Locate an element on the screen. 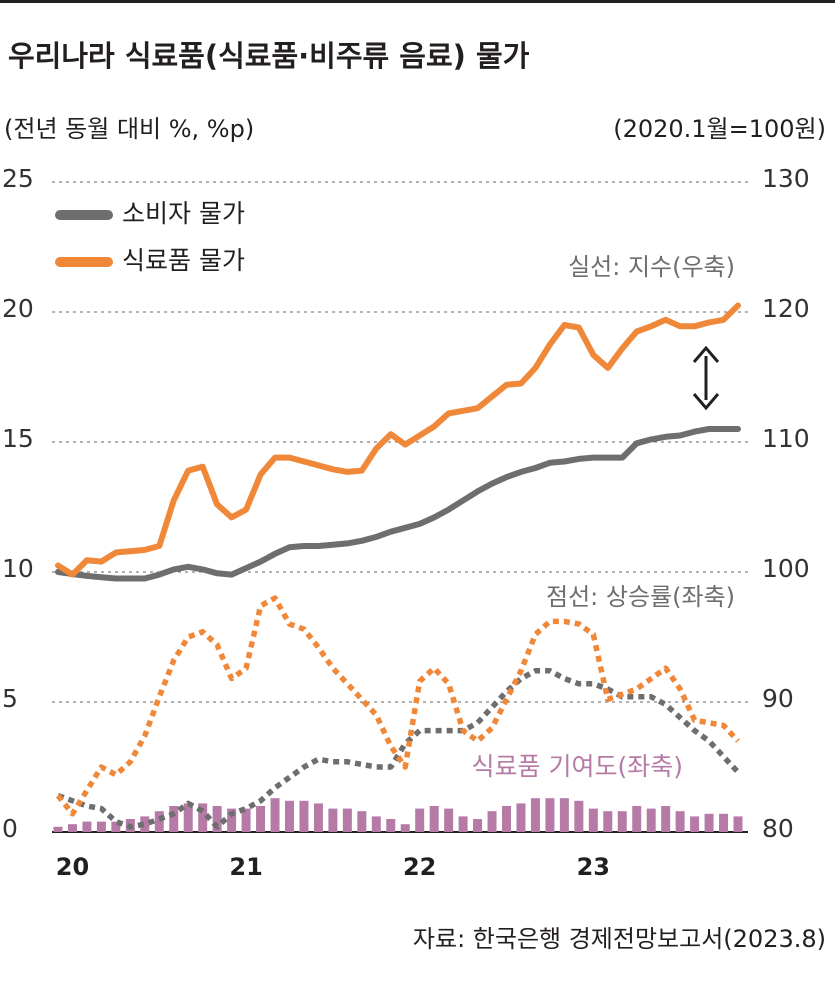  y2-tick-label: 90 is located at coordinates (778, 698).